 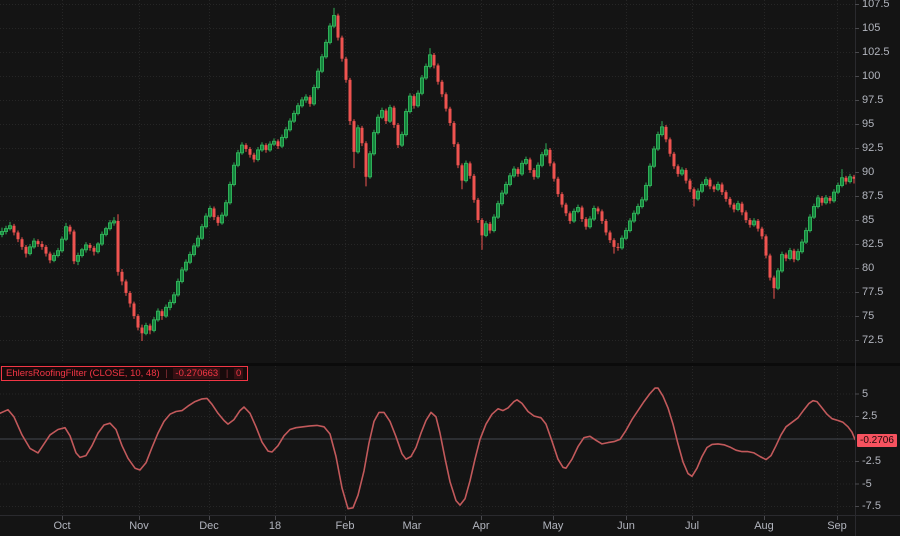 What do you see at coordinates (871, 461) in the screenshot?
I see `indicator-axis-label: -2.5` at bounding box center [871, 461].